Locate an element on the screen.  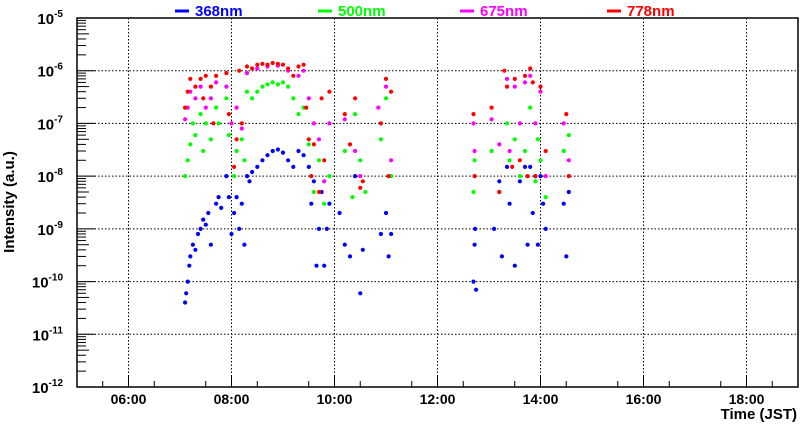
y-tick-label: 10-10 is located at coordinates (48, 282).